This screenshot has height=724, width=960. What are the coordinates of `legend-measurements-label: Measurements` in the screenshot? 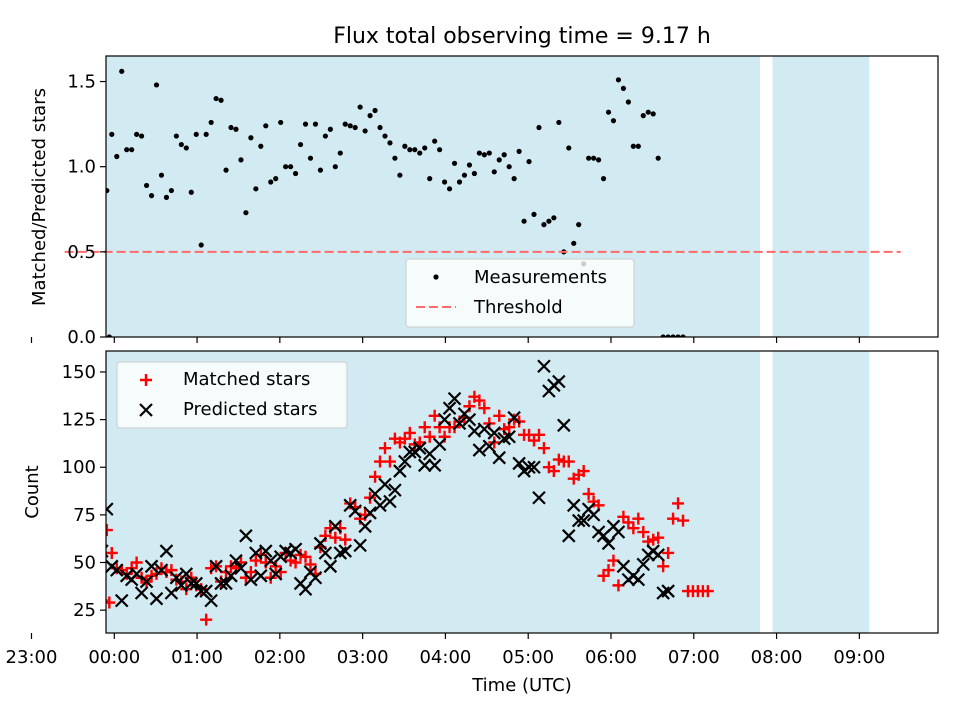 It's located at (540, 277).